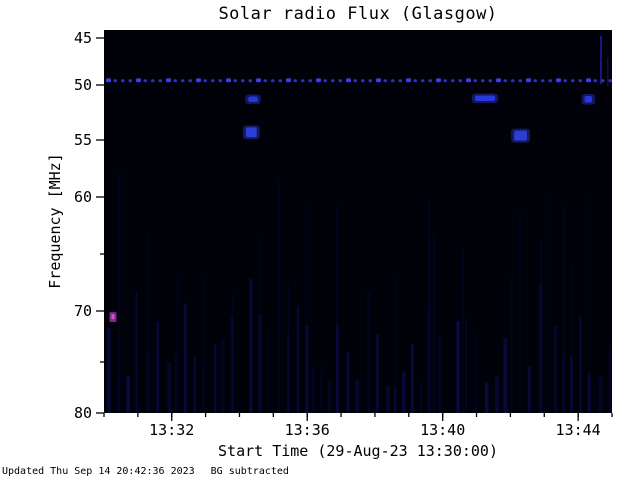 The image size is (640, 480). Describe the element at coordinates (358, 451) in the screenshot. I see `x-axis-label: Start Time (29-Aug-23 13:30:00)` at that location.